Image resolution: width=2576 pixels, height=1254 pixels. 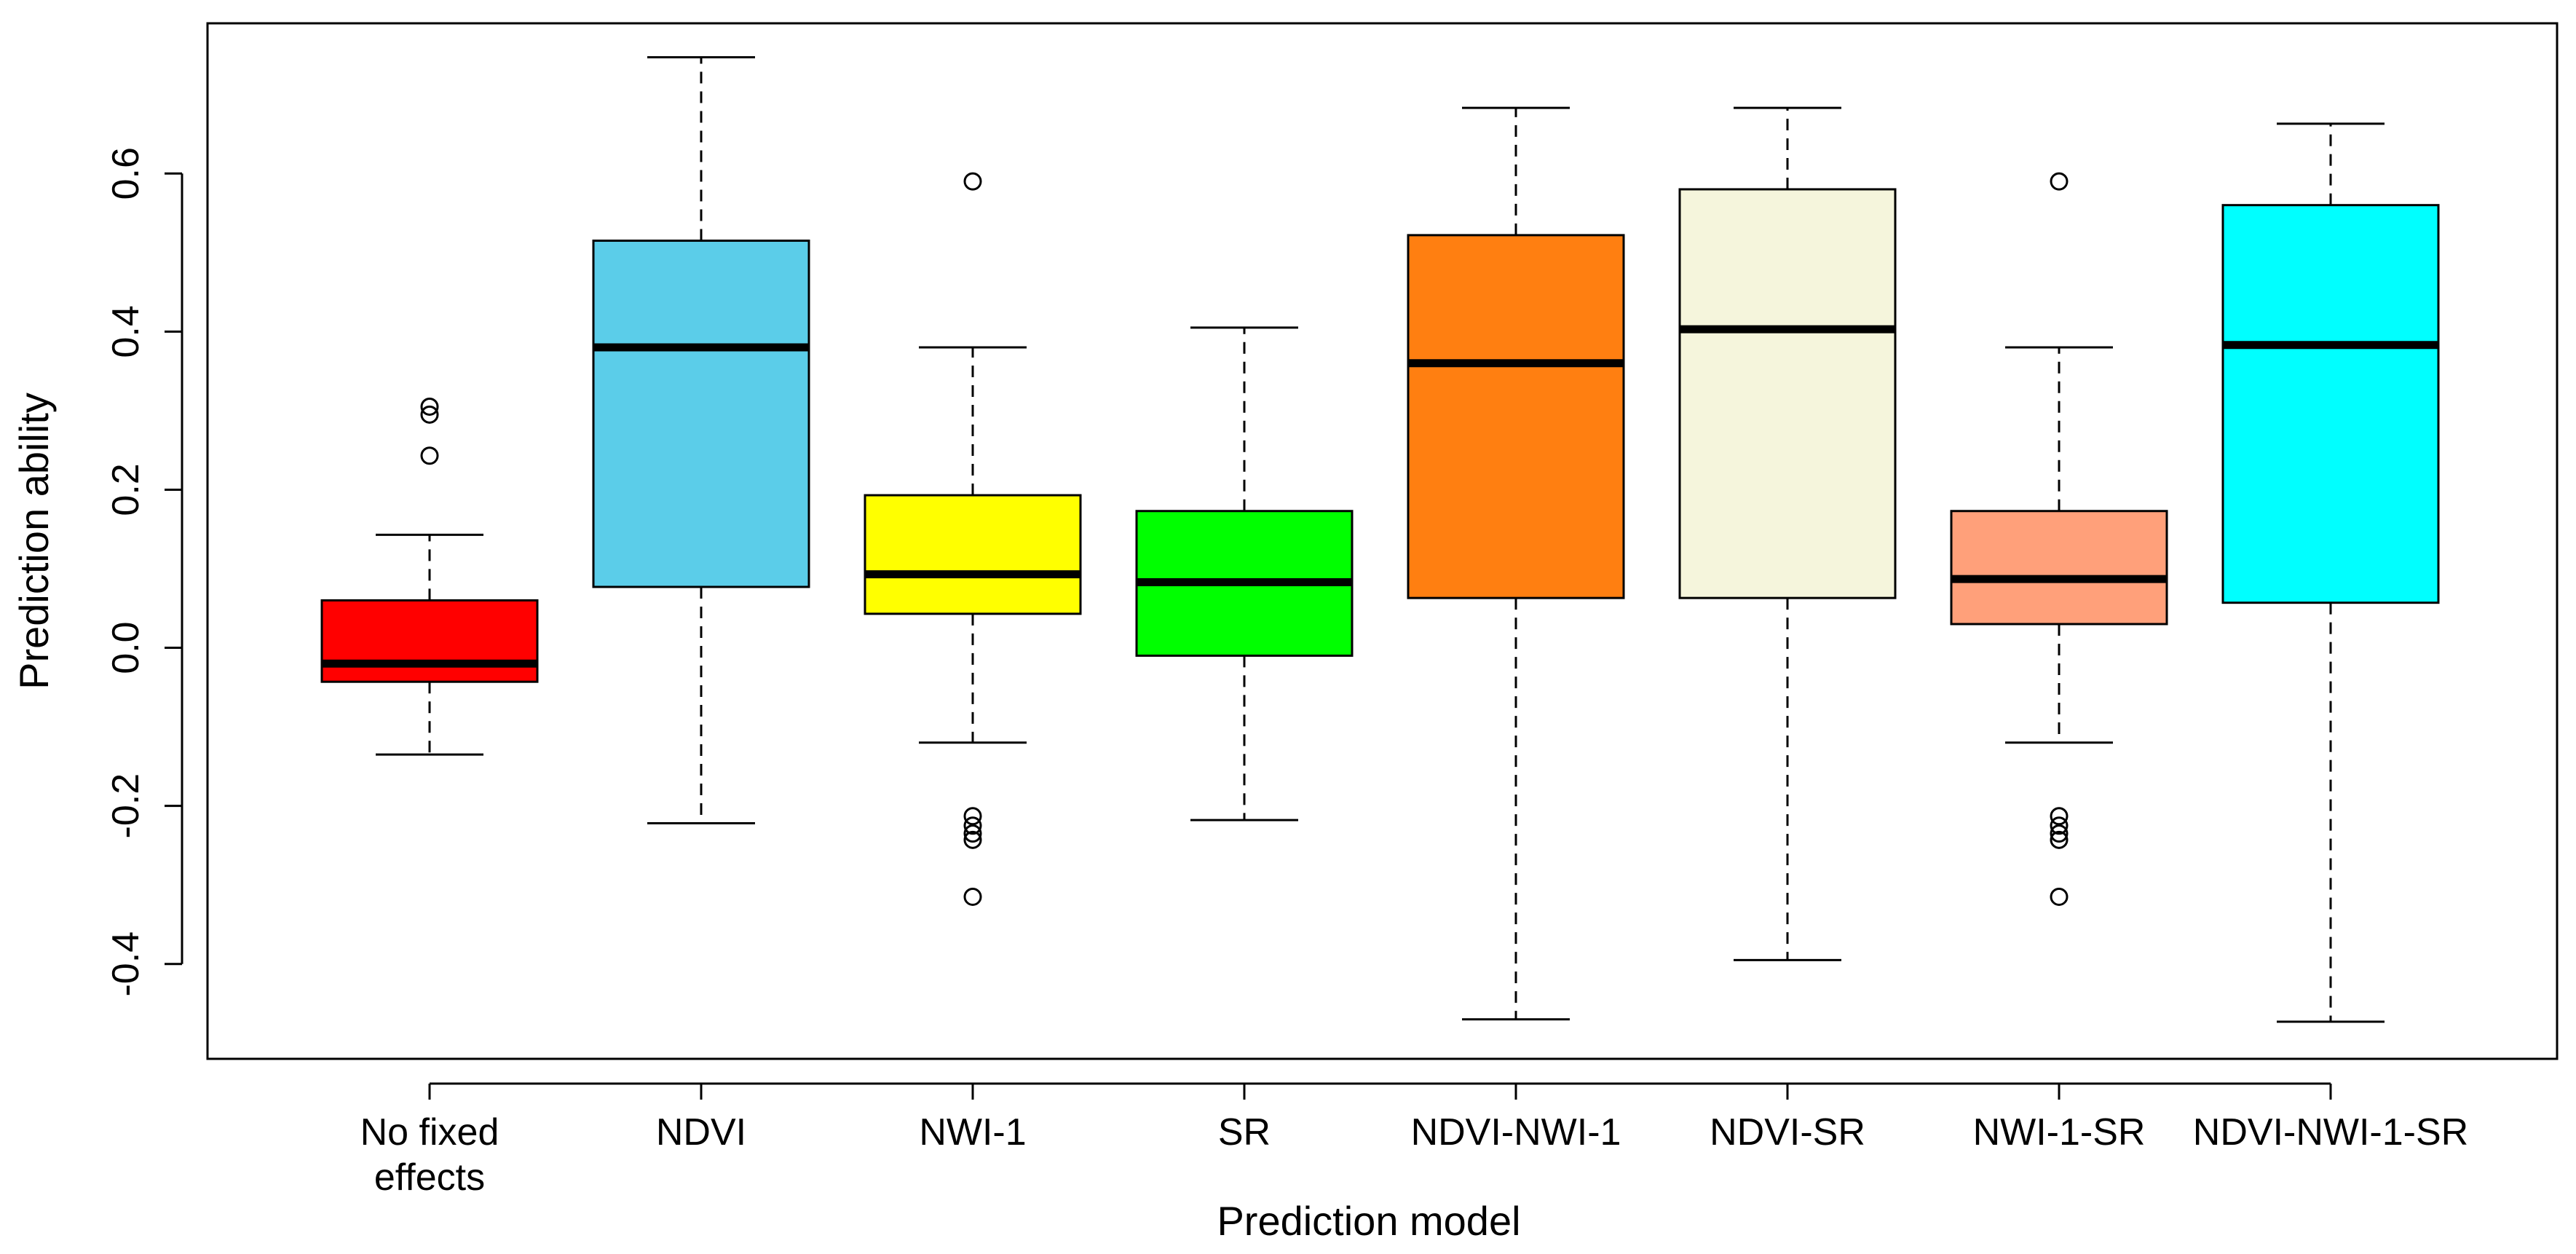 What do you see at coordinates (126, 173) in the screenshot?
I see `y-tick-label: 0.6` at bounding box center [126, 173].